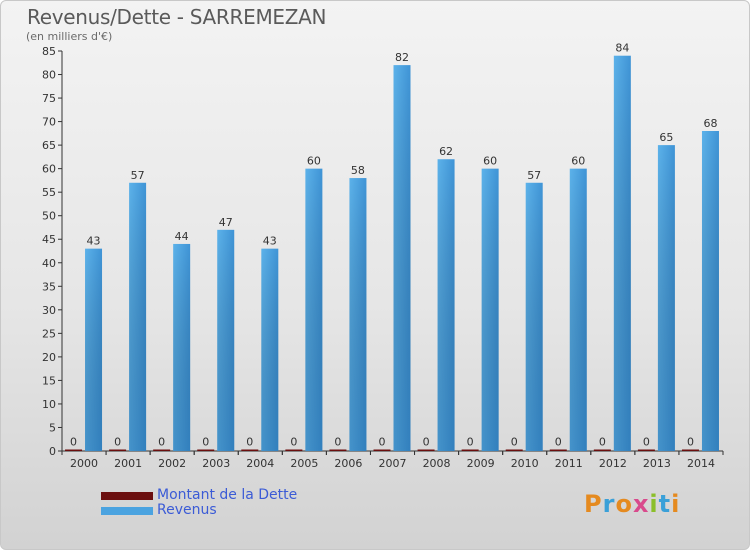  I want to click on logo-letter: P, so click(593, 504).